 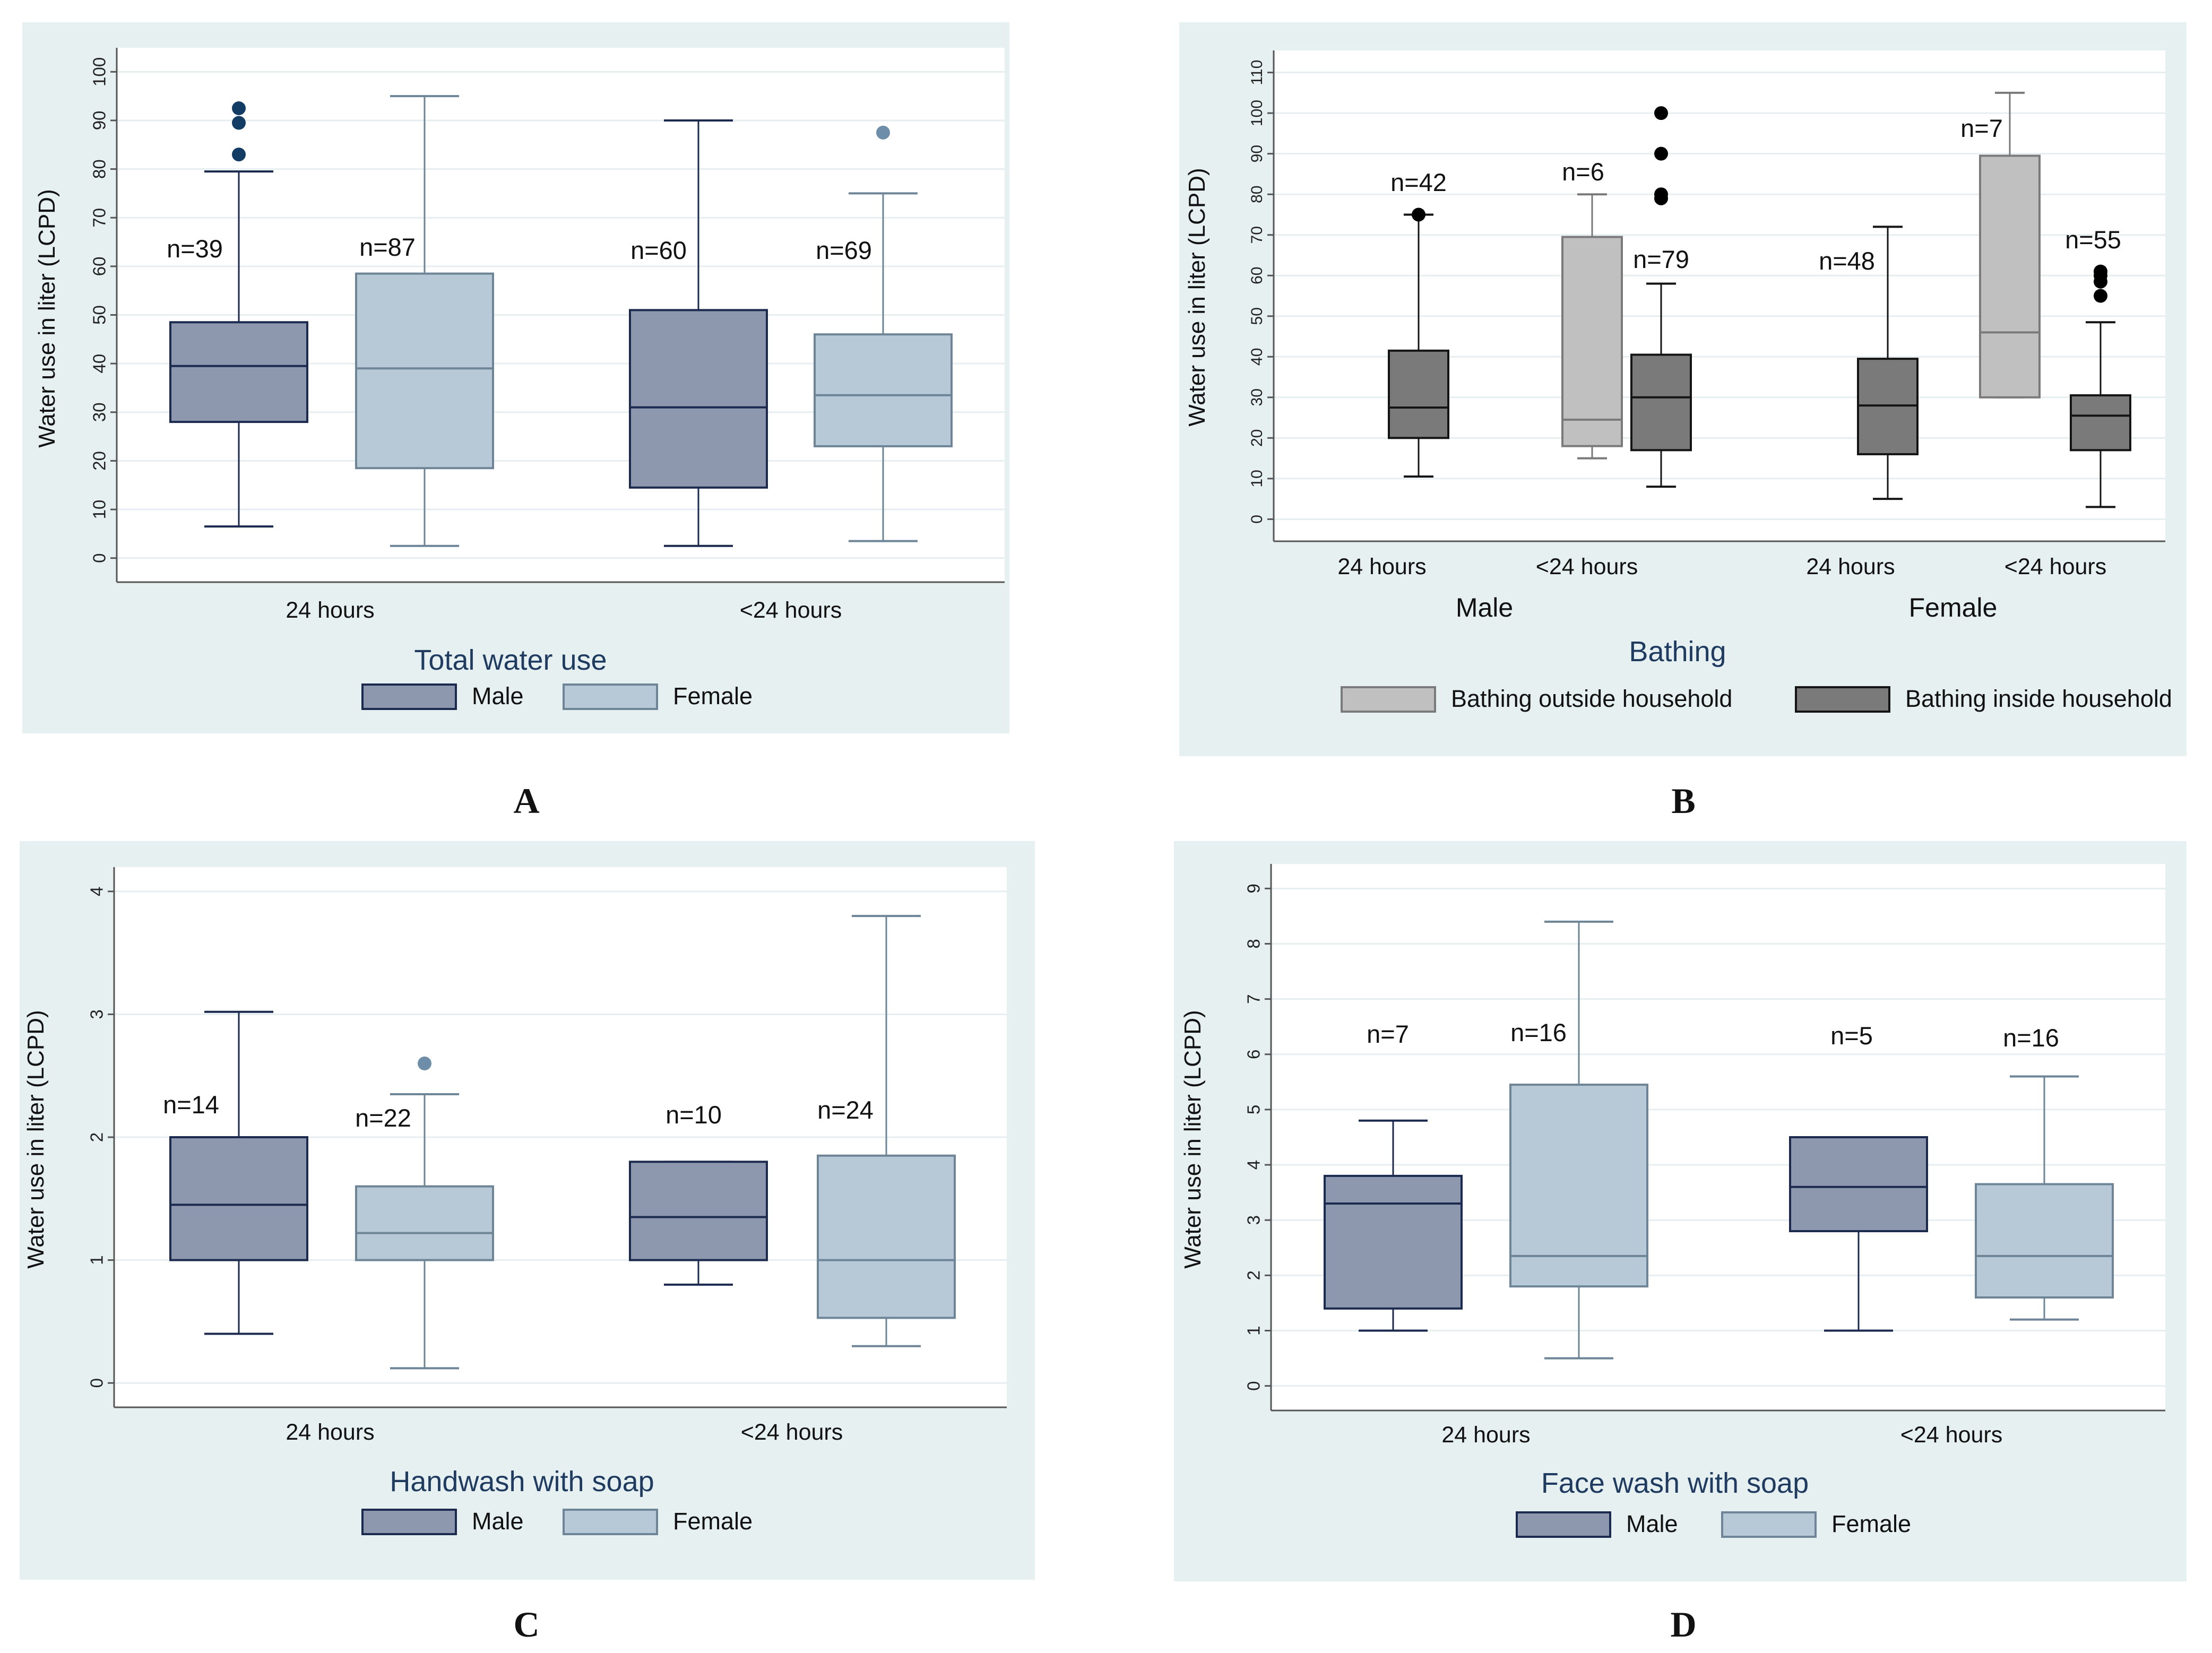 What do you see at coordinates (1953, 607) in the screenshot?
I see `x-group-label: Female` at bounding box center [1953, 607].